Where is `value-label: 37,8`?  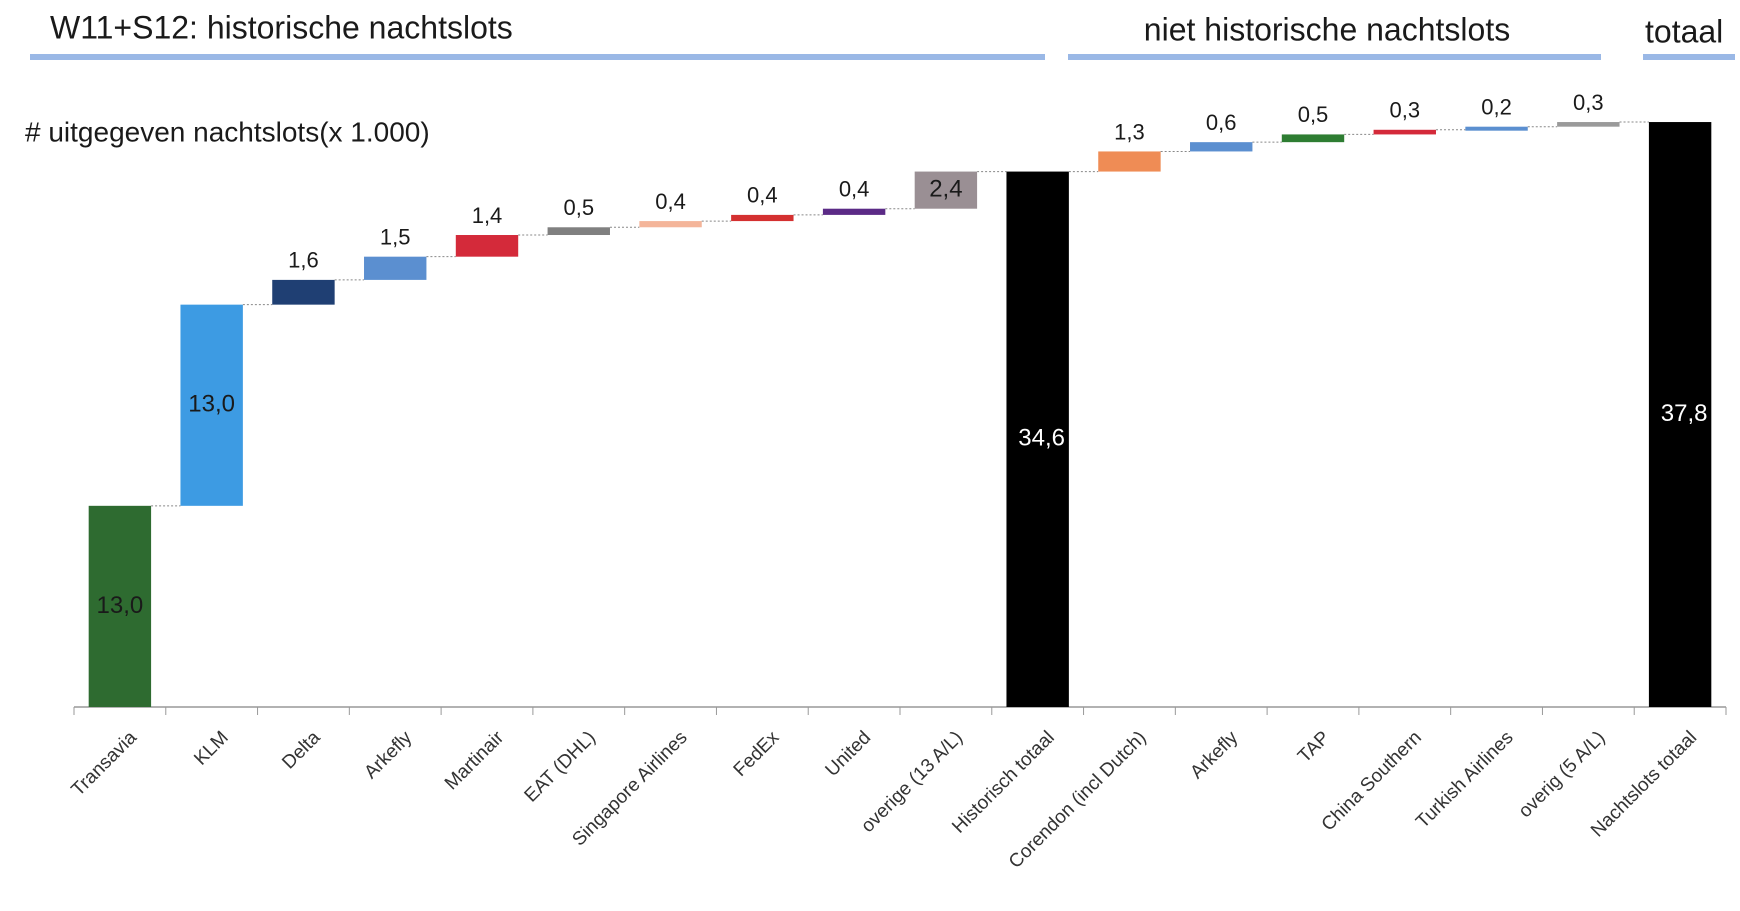
value-label: 37,8 is located at coordinates (1684, 413).